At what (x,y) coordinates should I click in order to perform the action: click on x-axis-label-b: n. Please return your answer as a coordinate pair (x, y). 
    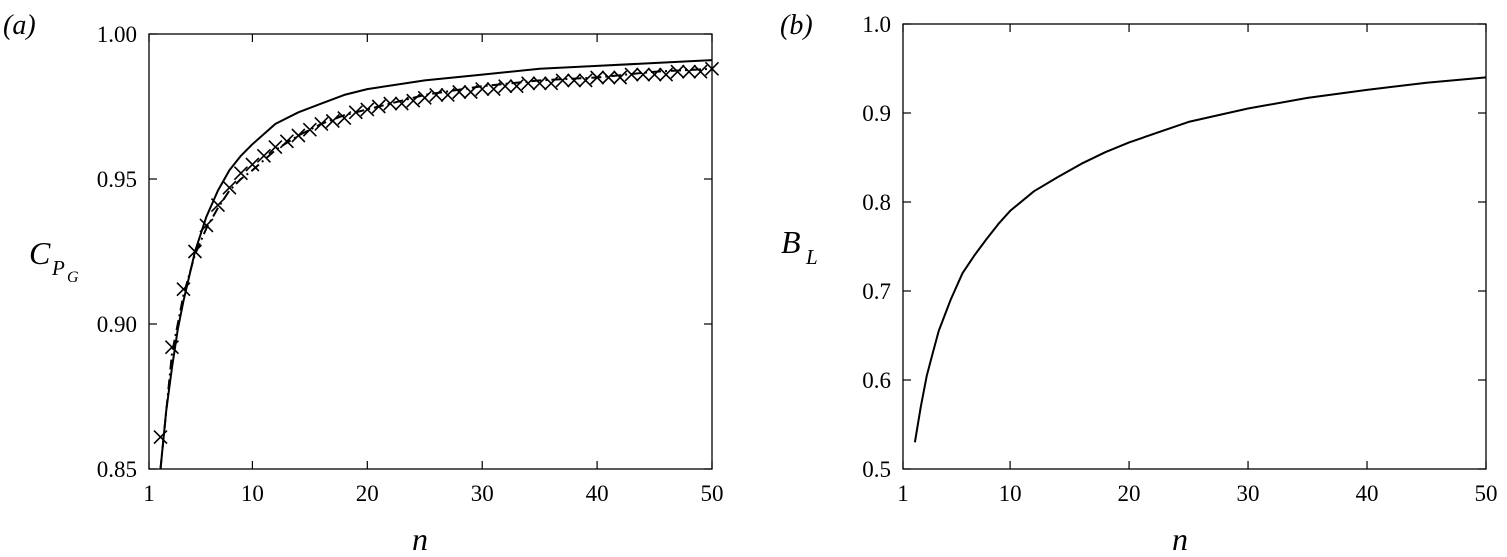
    Looking at the image, I should click on (1180, 539).